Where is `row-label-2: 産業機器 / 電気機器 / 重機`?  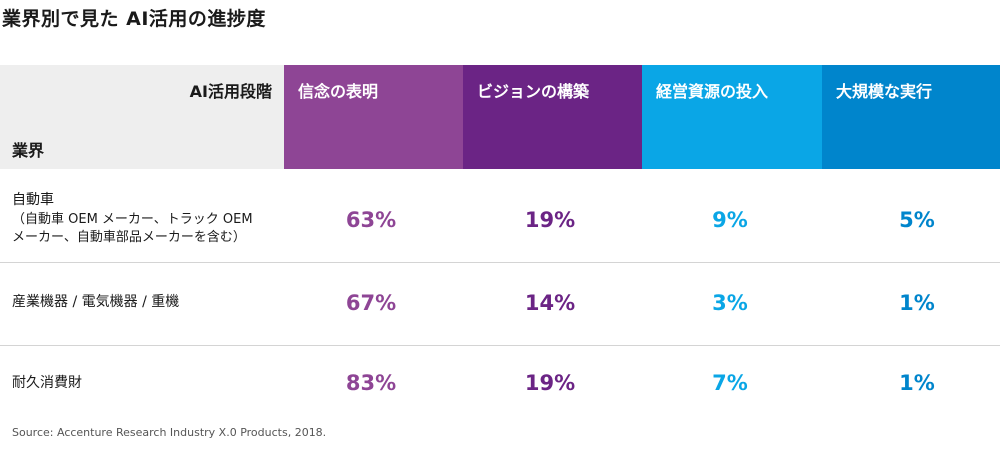
row-label-2: 産業機器 / 電気機器 / 重機 is located at coordinates (96, 302).